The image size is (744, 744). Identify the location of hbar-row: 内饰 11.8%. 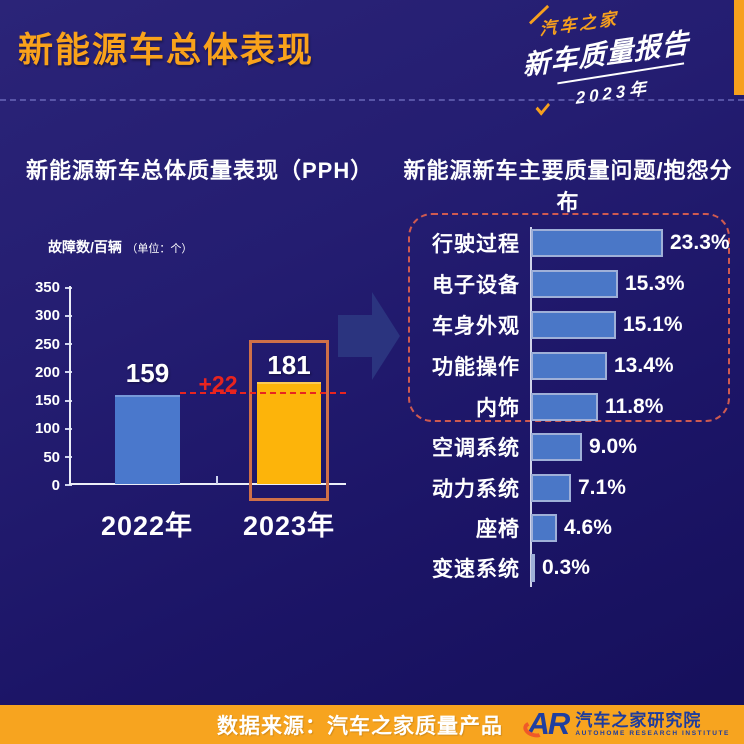
(535, 407).